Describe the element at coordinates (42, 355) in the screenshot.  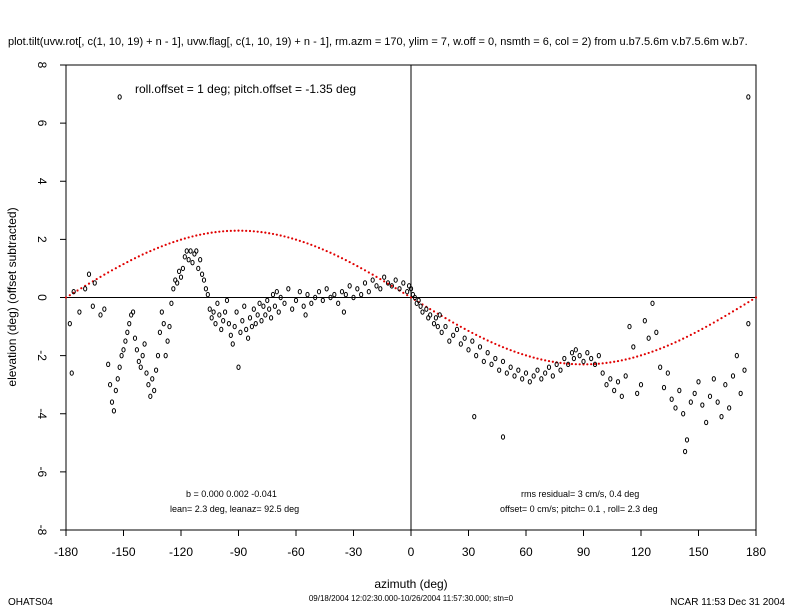
I see `y-tick-label: -2` at that location.